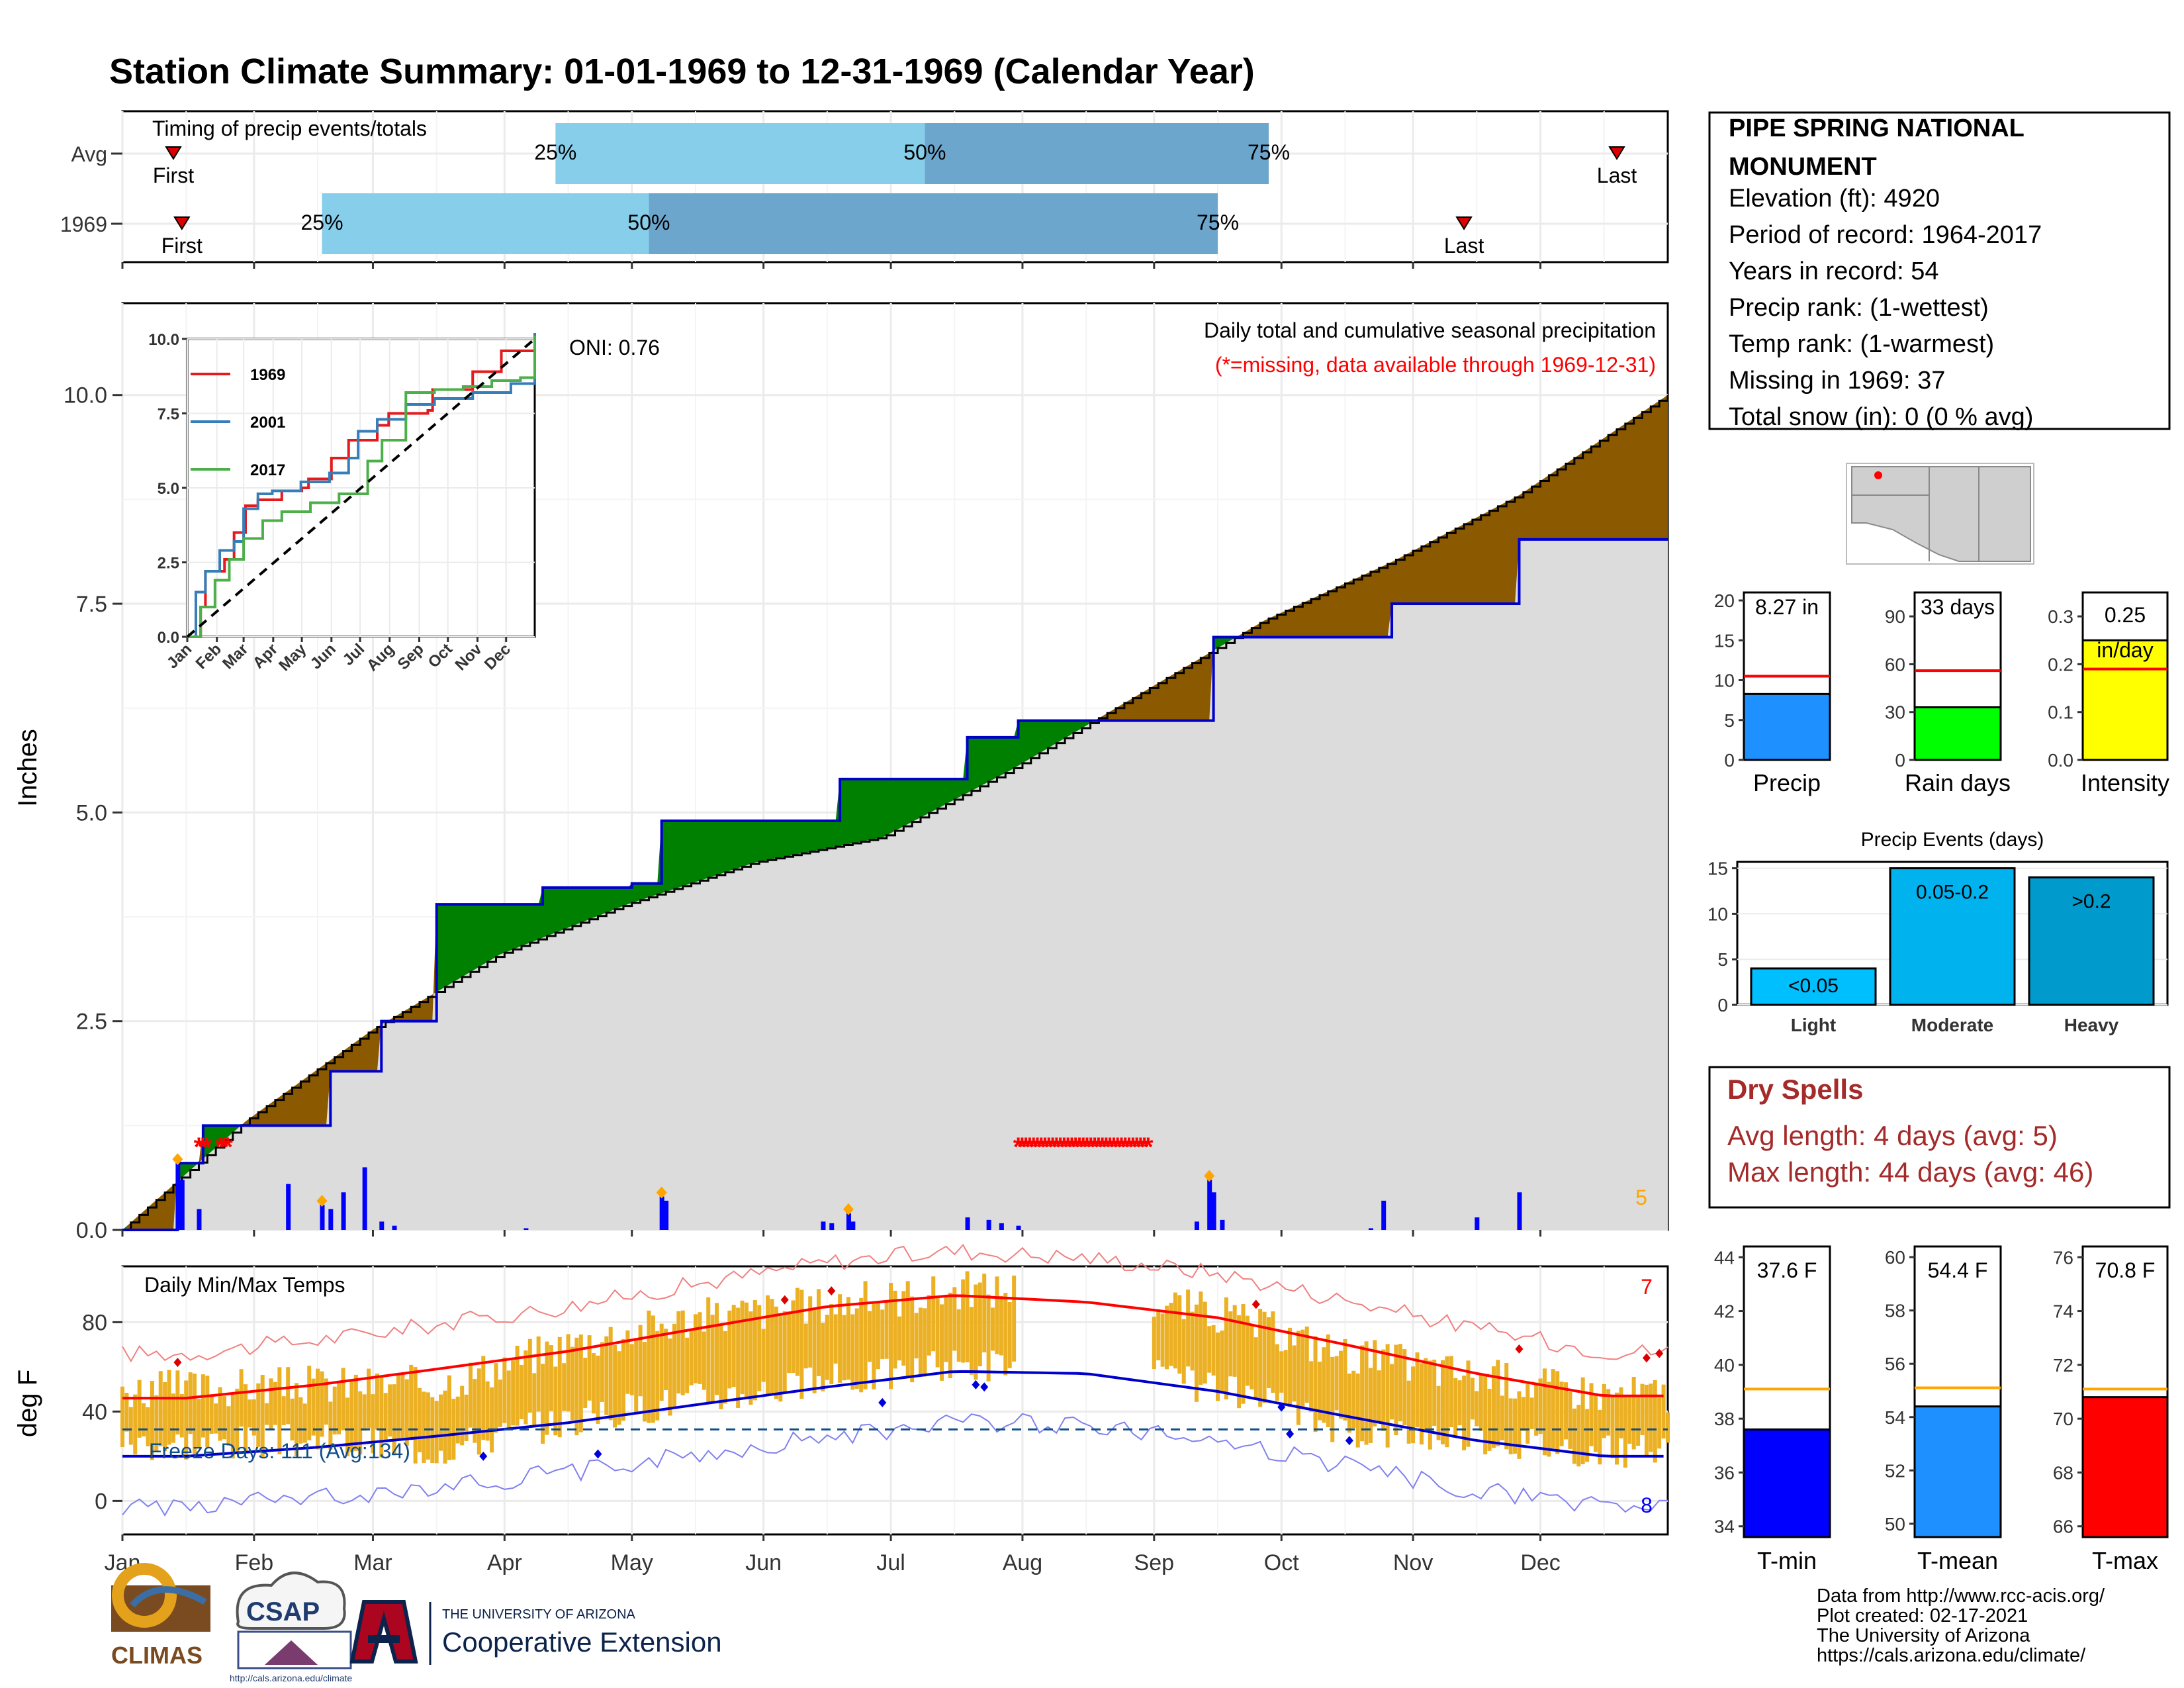 This screenshot has width=2184, height=1688. Describe the element at coordinates (1900, 760) in the screenshot. I see `summary-bar-tick-label: 0` at that location.